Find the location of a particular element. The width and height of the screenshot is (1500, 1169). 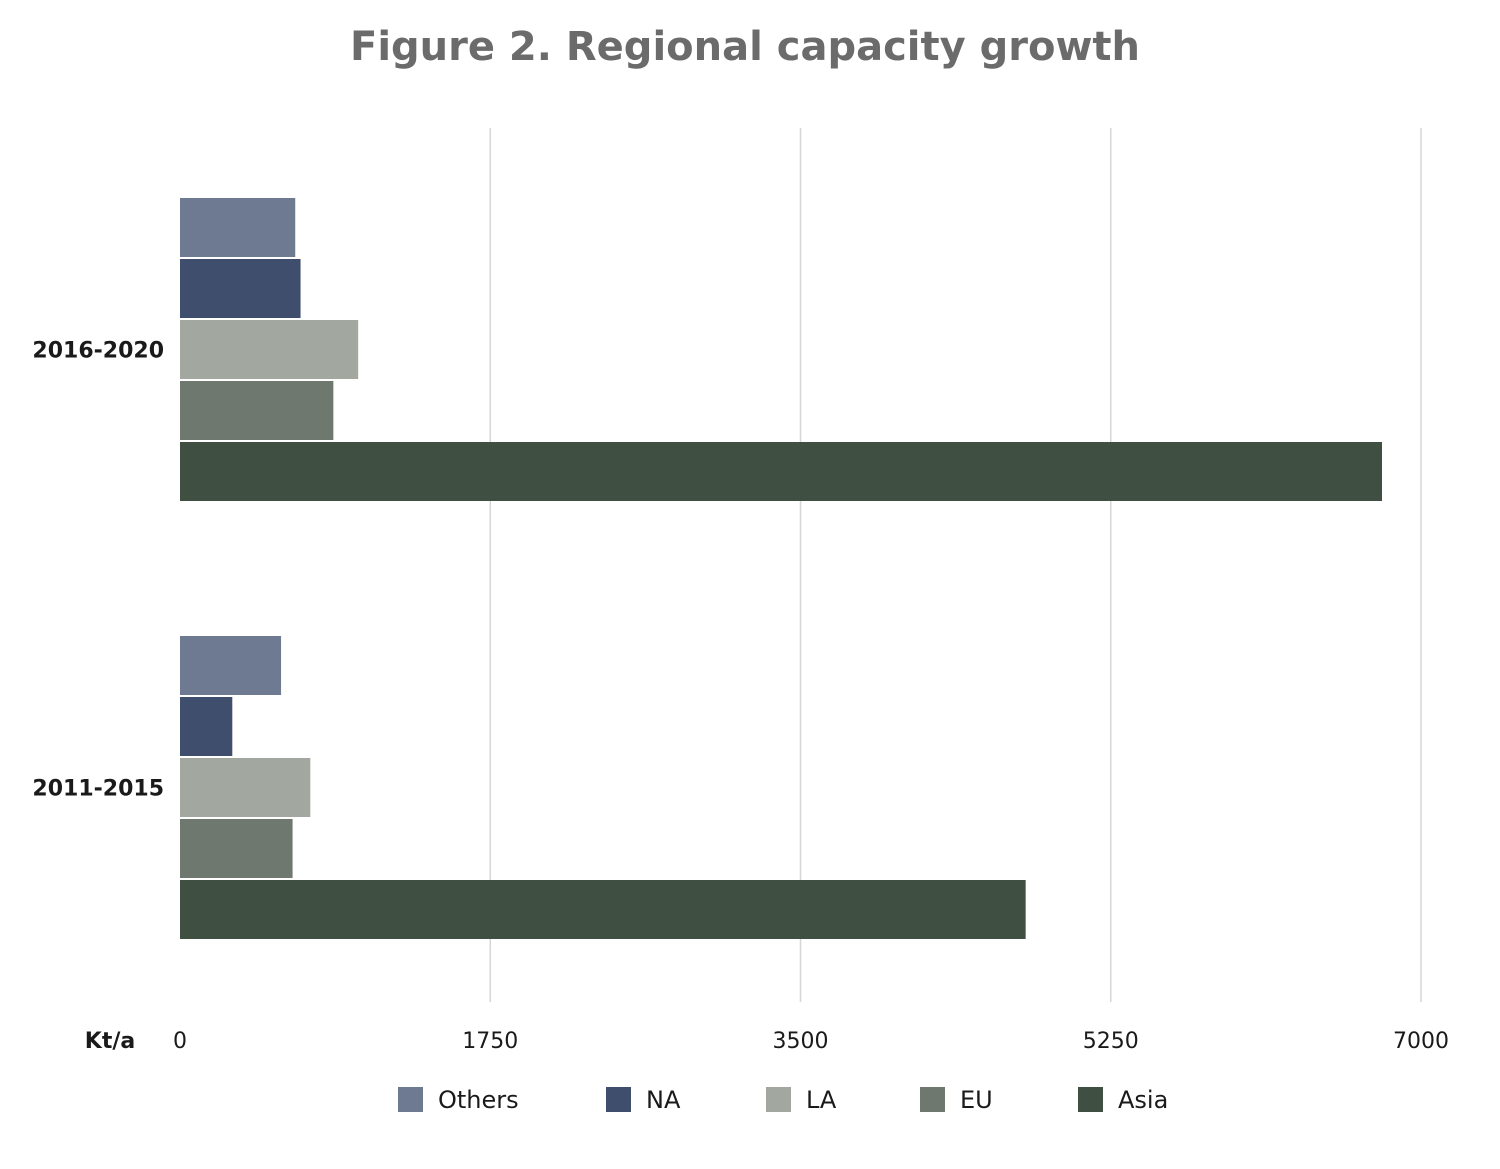

x-tick-label: 3500 is located at coordinates (801, 1041).